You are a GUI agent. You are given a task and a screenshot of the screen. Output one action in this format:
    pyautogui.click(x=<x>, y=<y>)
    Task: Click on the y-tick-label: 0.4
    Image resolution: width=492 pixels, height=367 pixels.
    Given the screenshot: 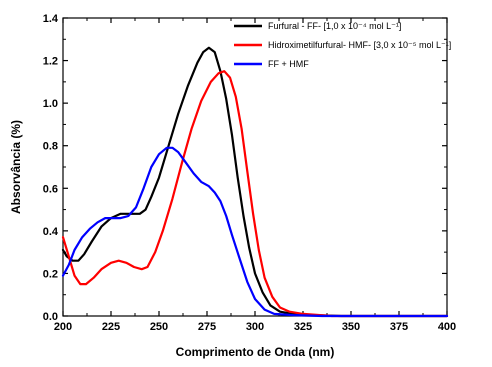 What is the action you would take?
    pyautogui.click(x=51, y=232)
    